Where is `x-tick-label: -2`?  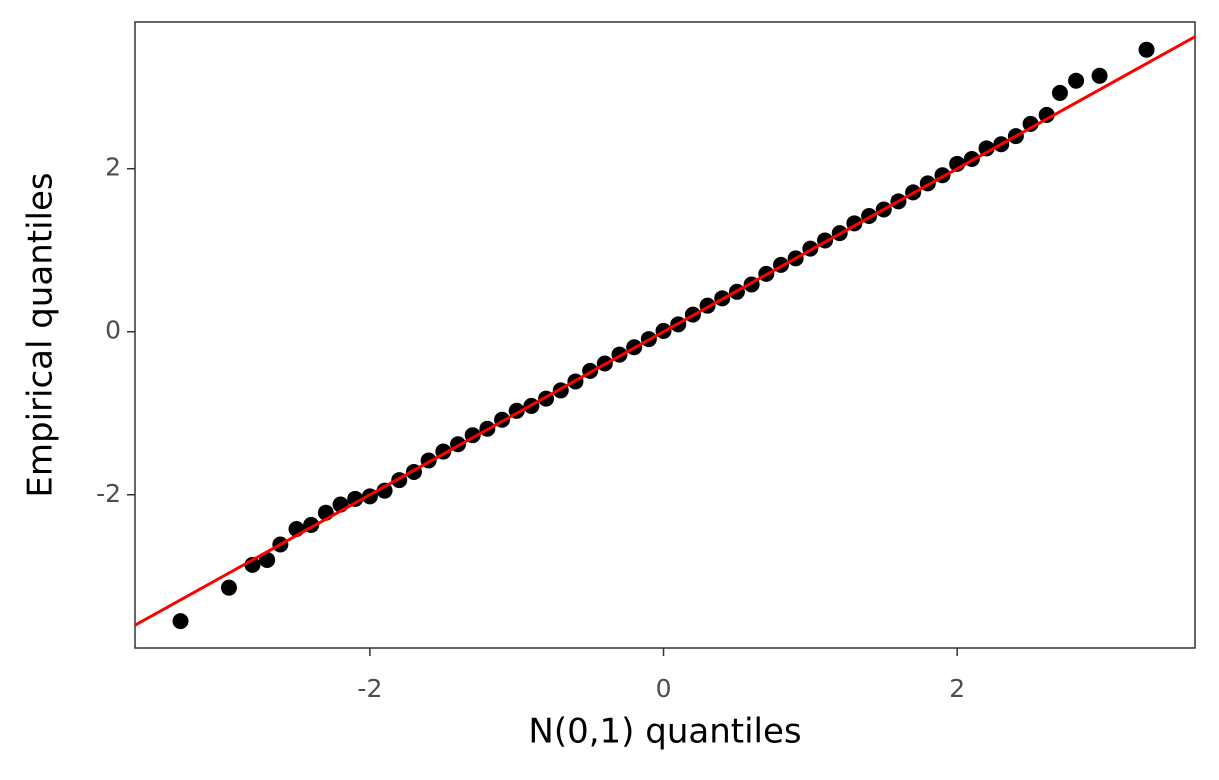
x-tick-label: -2 is located at coordinates (369, 688).